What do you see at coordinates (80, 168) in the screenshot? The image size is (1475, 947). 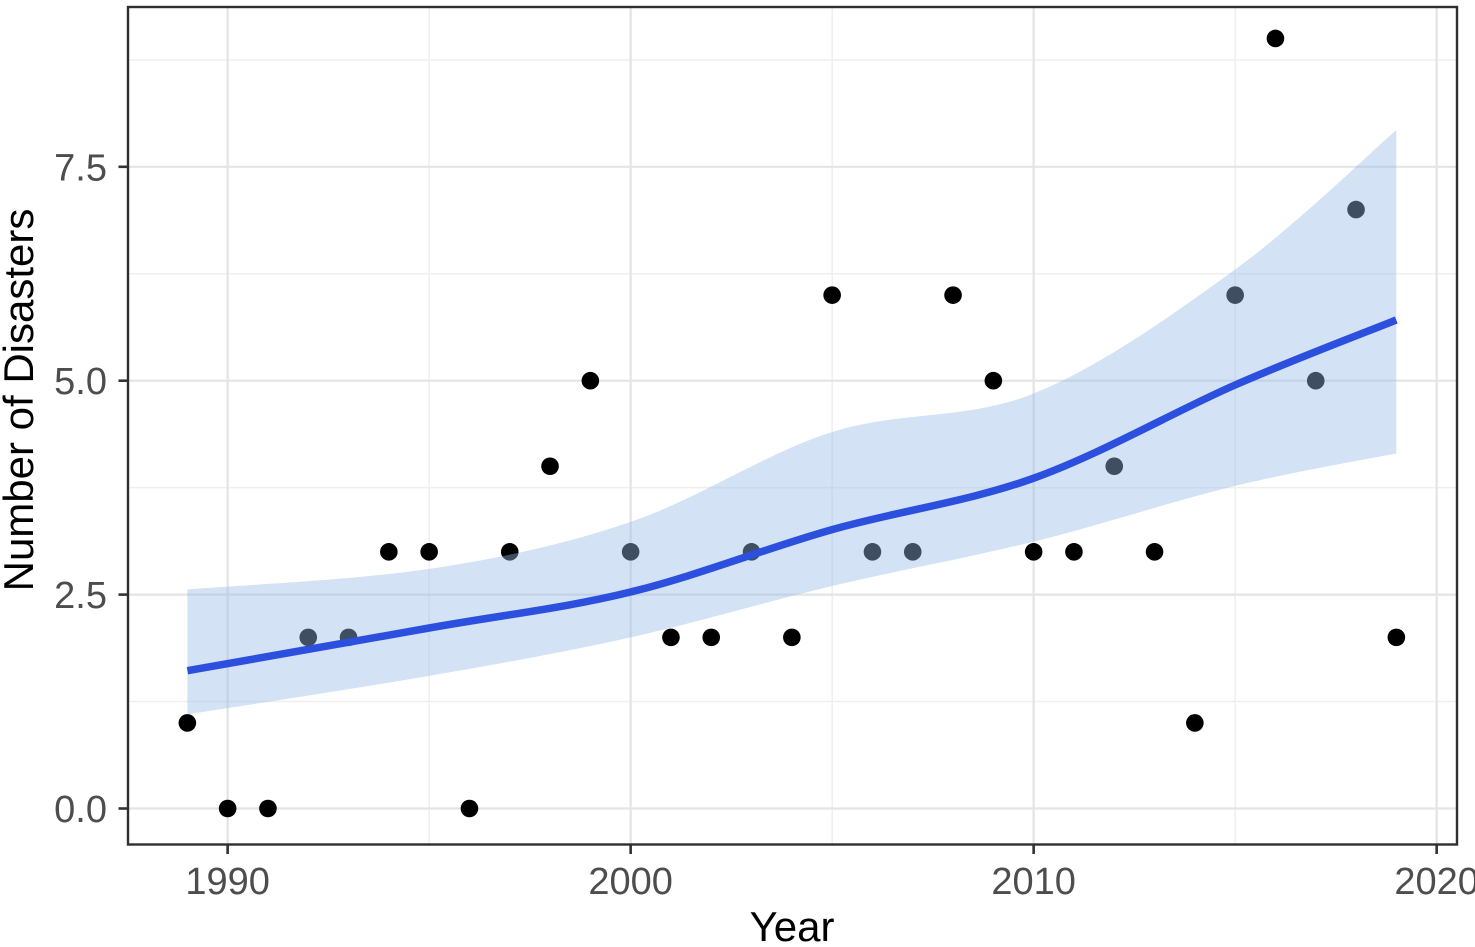 I see `y-tick-label: 7.5` at bounding box center [80, 168].